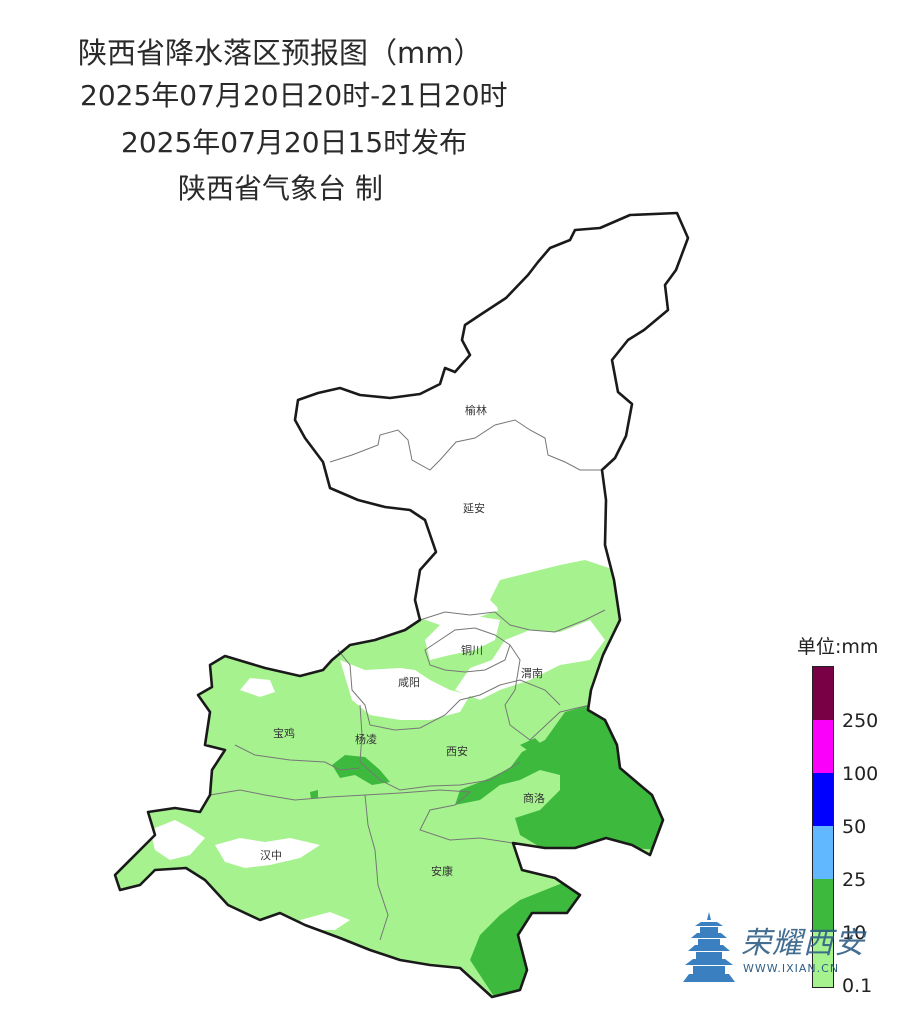 Image resolution: width=900 pixels, height=1020 pixels. Describe the element at coordinates (823, 959) in the screenshot. I see `legend-swatch-0.1-10` at that location.